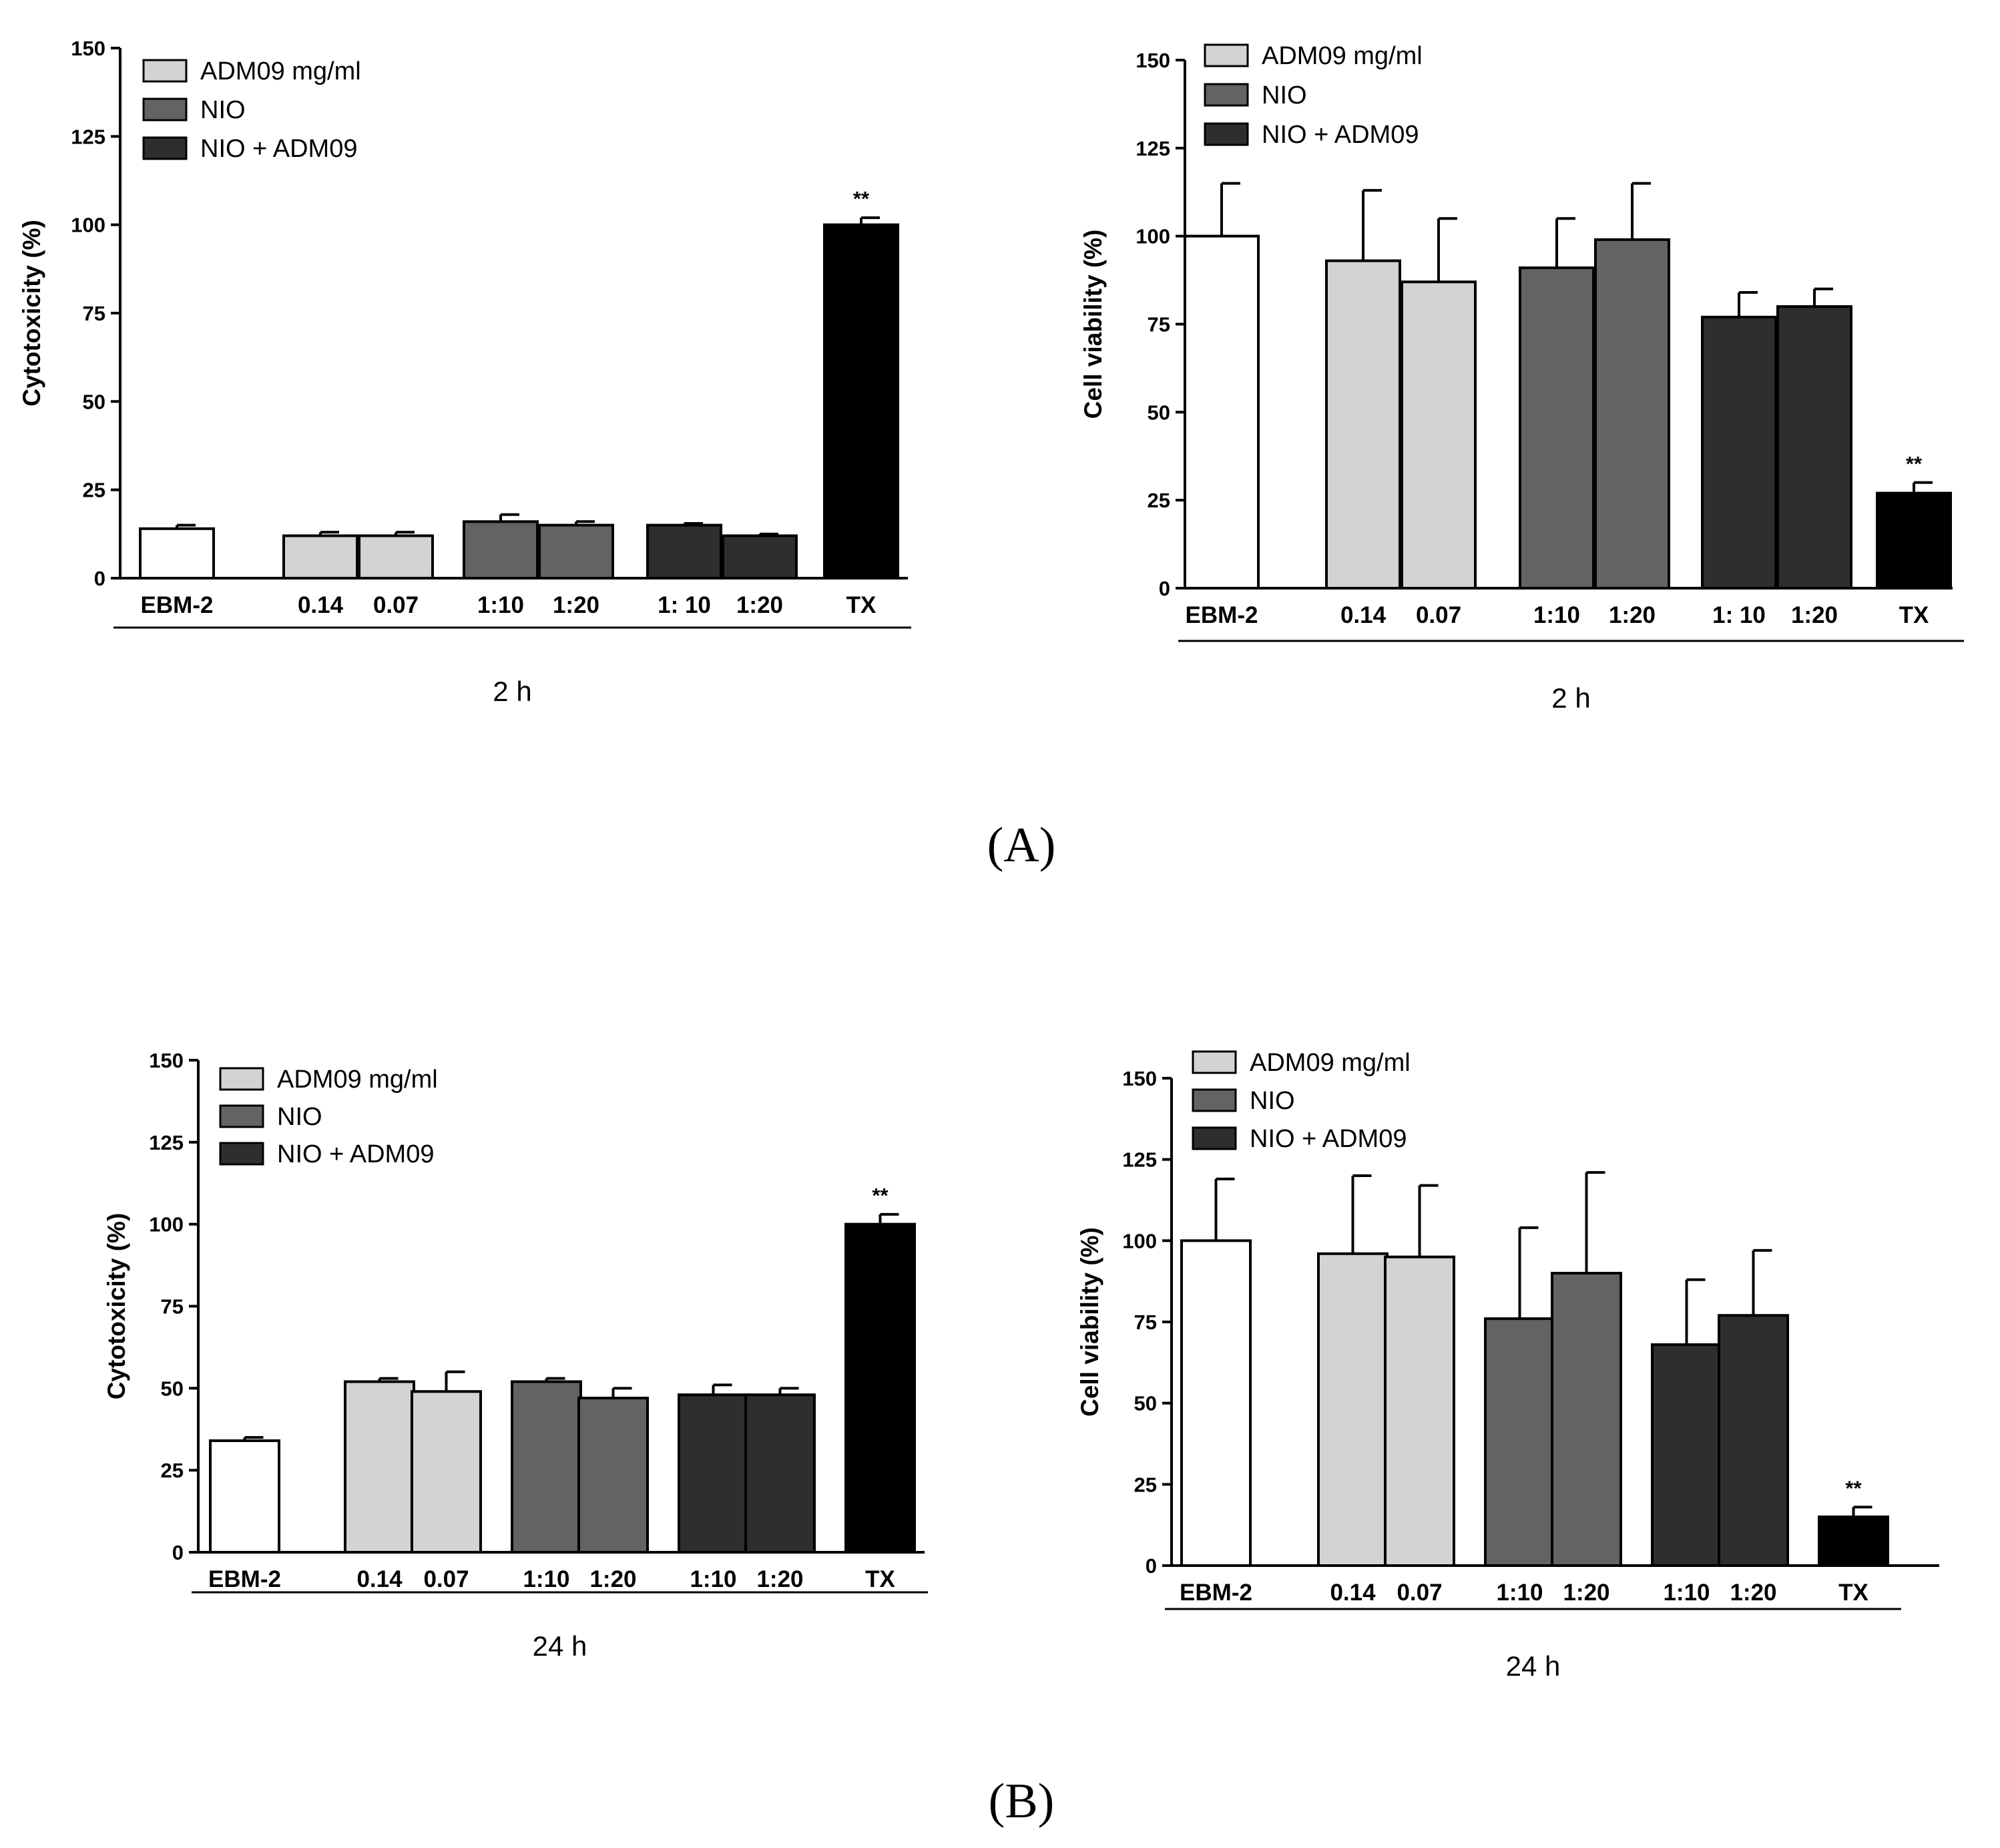 The image size is (2000, 1848). What do you see at coordinates (31, 313) in the screenshot?
I see `y-axis-title: Cytotoxicity (%)` at bounding box center [31, 313].